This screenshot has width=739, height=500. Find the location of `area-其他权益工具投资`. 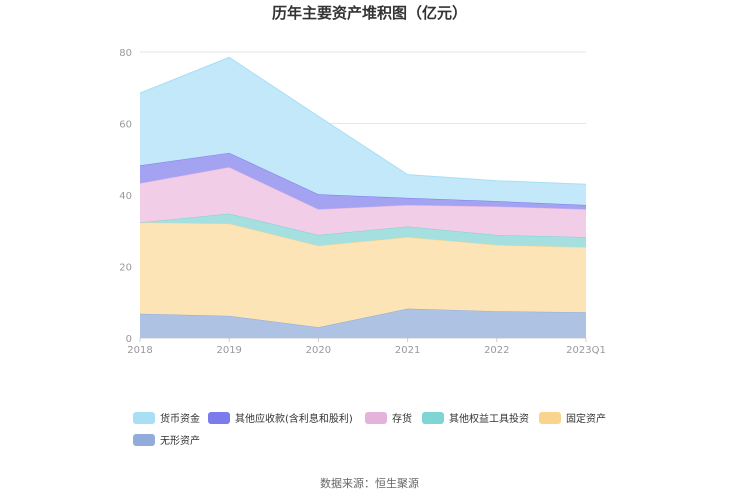

area-其他权益工具投资 is located at coordinates (363, 230).